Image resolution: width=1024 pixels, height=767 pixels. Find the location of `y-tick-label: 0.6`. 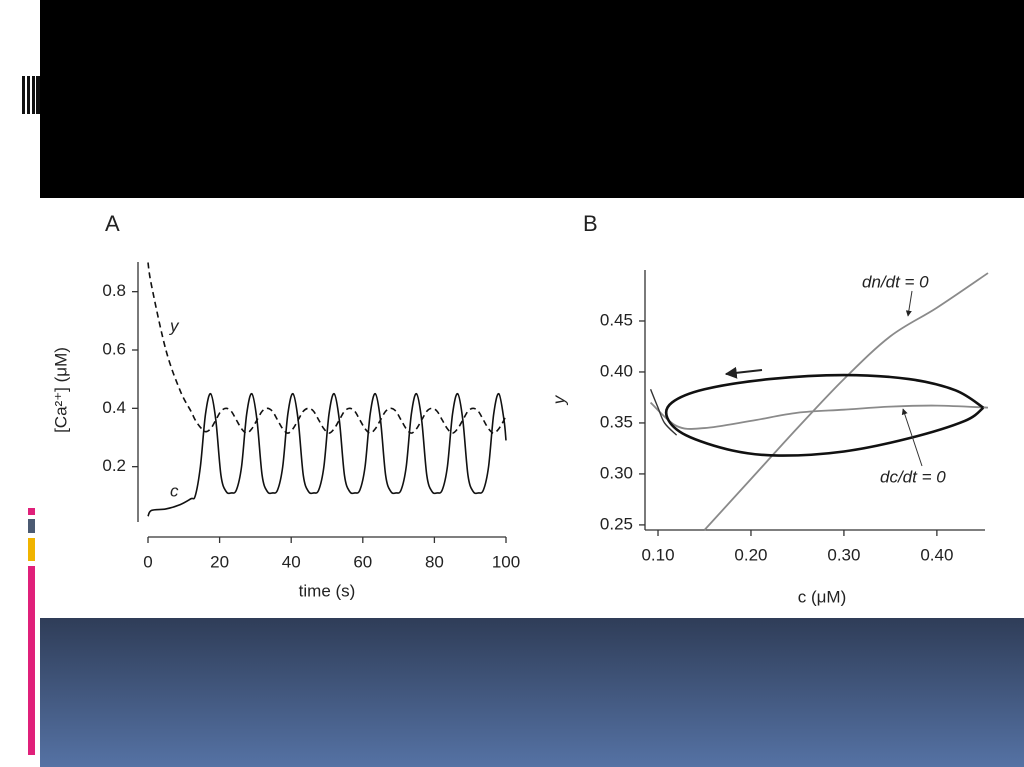

y-tick-label: 0.6 is located at coordinates (114, 348).